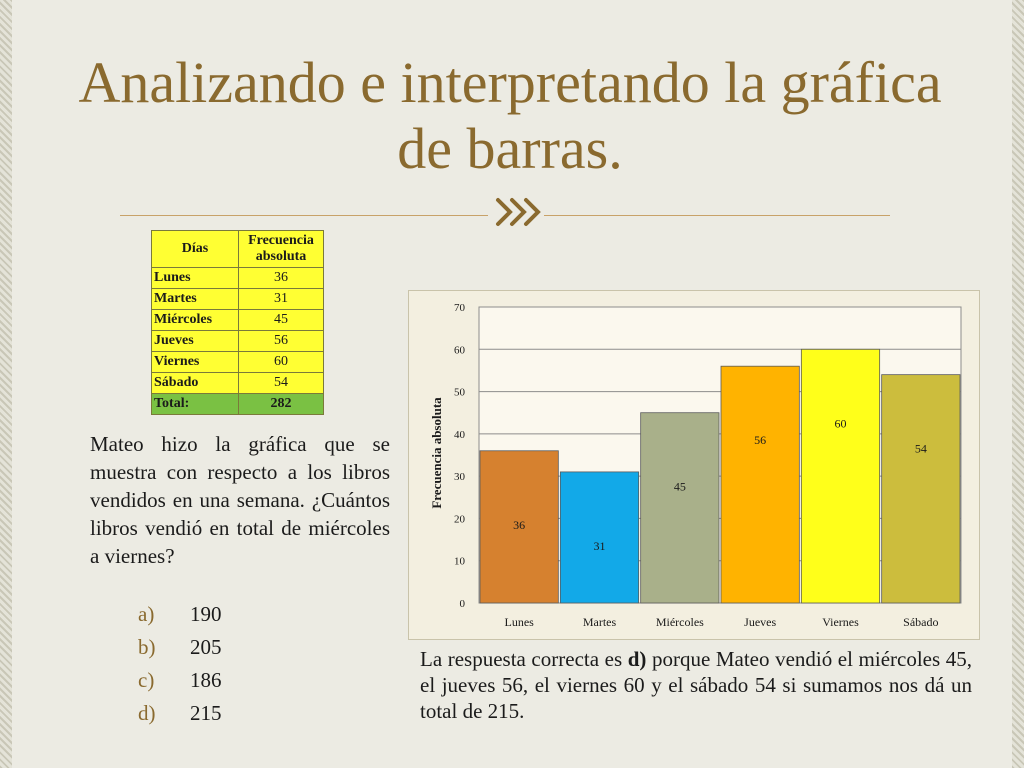 This screenshot has height=768, width=1024. I want to click on data-label: 31, so click(600, 546).